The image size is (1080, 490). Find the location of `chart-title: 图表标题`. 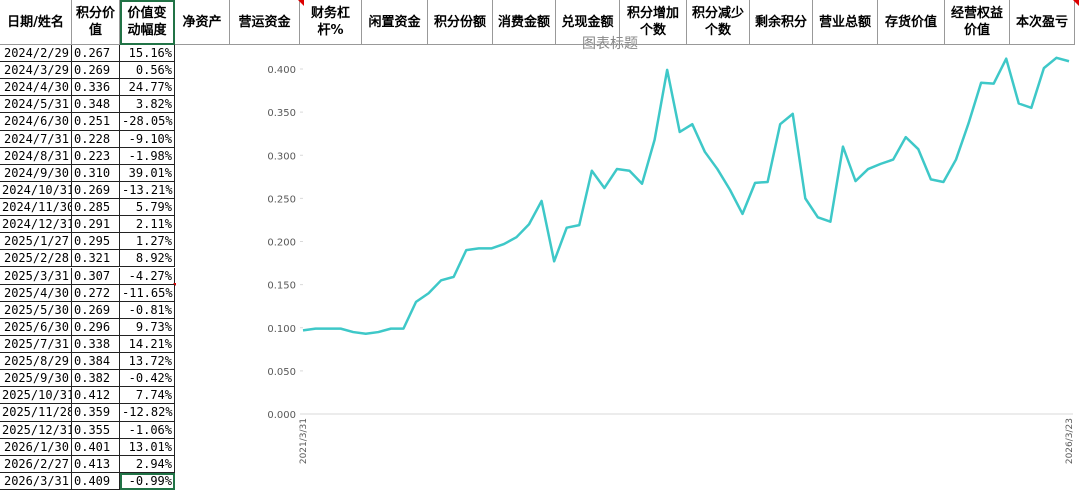

chart-title: 图表标题 is located at coordinates (610, 44).